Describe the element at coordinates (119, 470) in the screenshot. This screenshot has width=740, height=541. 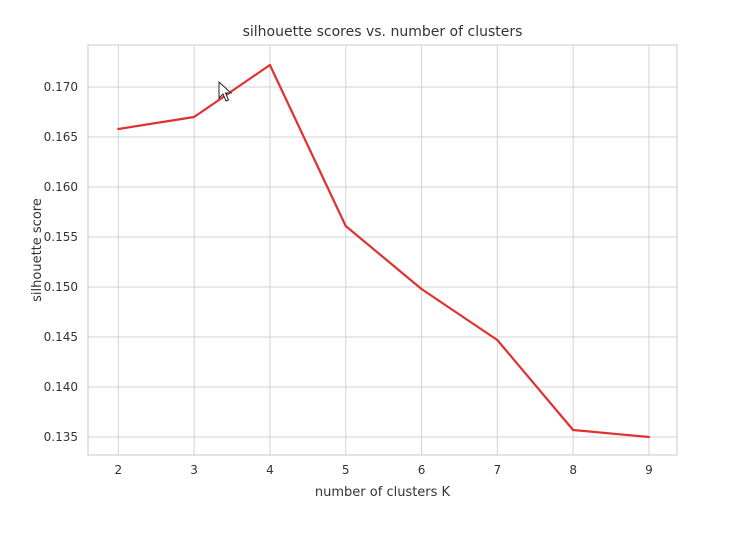
I see `x-tick-label: 2` at that location.